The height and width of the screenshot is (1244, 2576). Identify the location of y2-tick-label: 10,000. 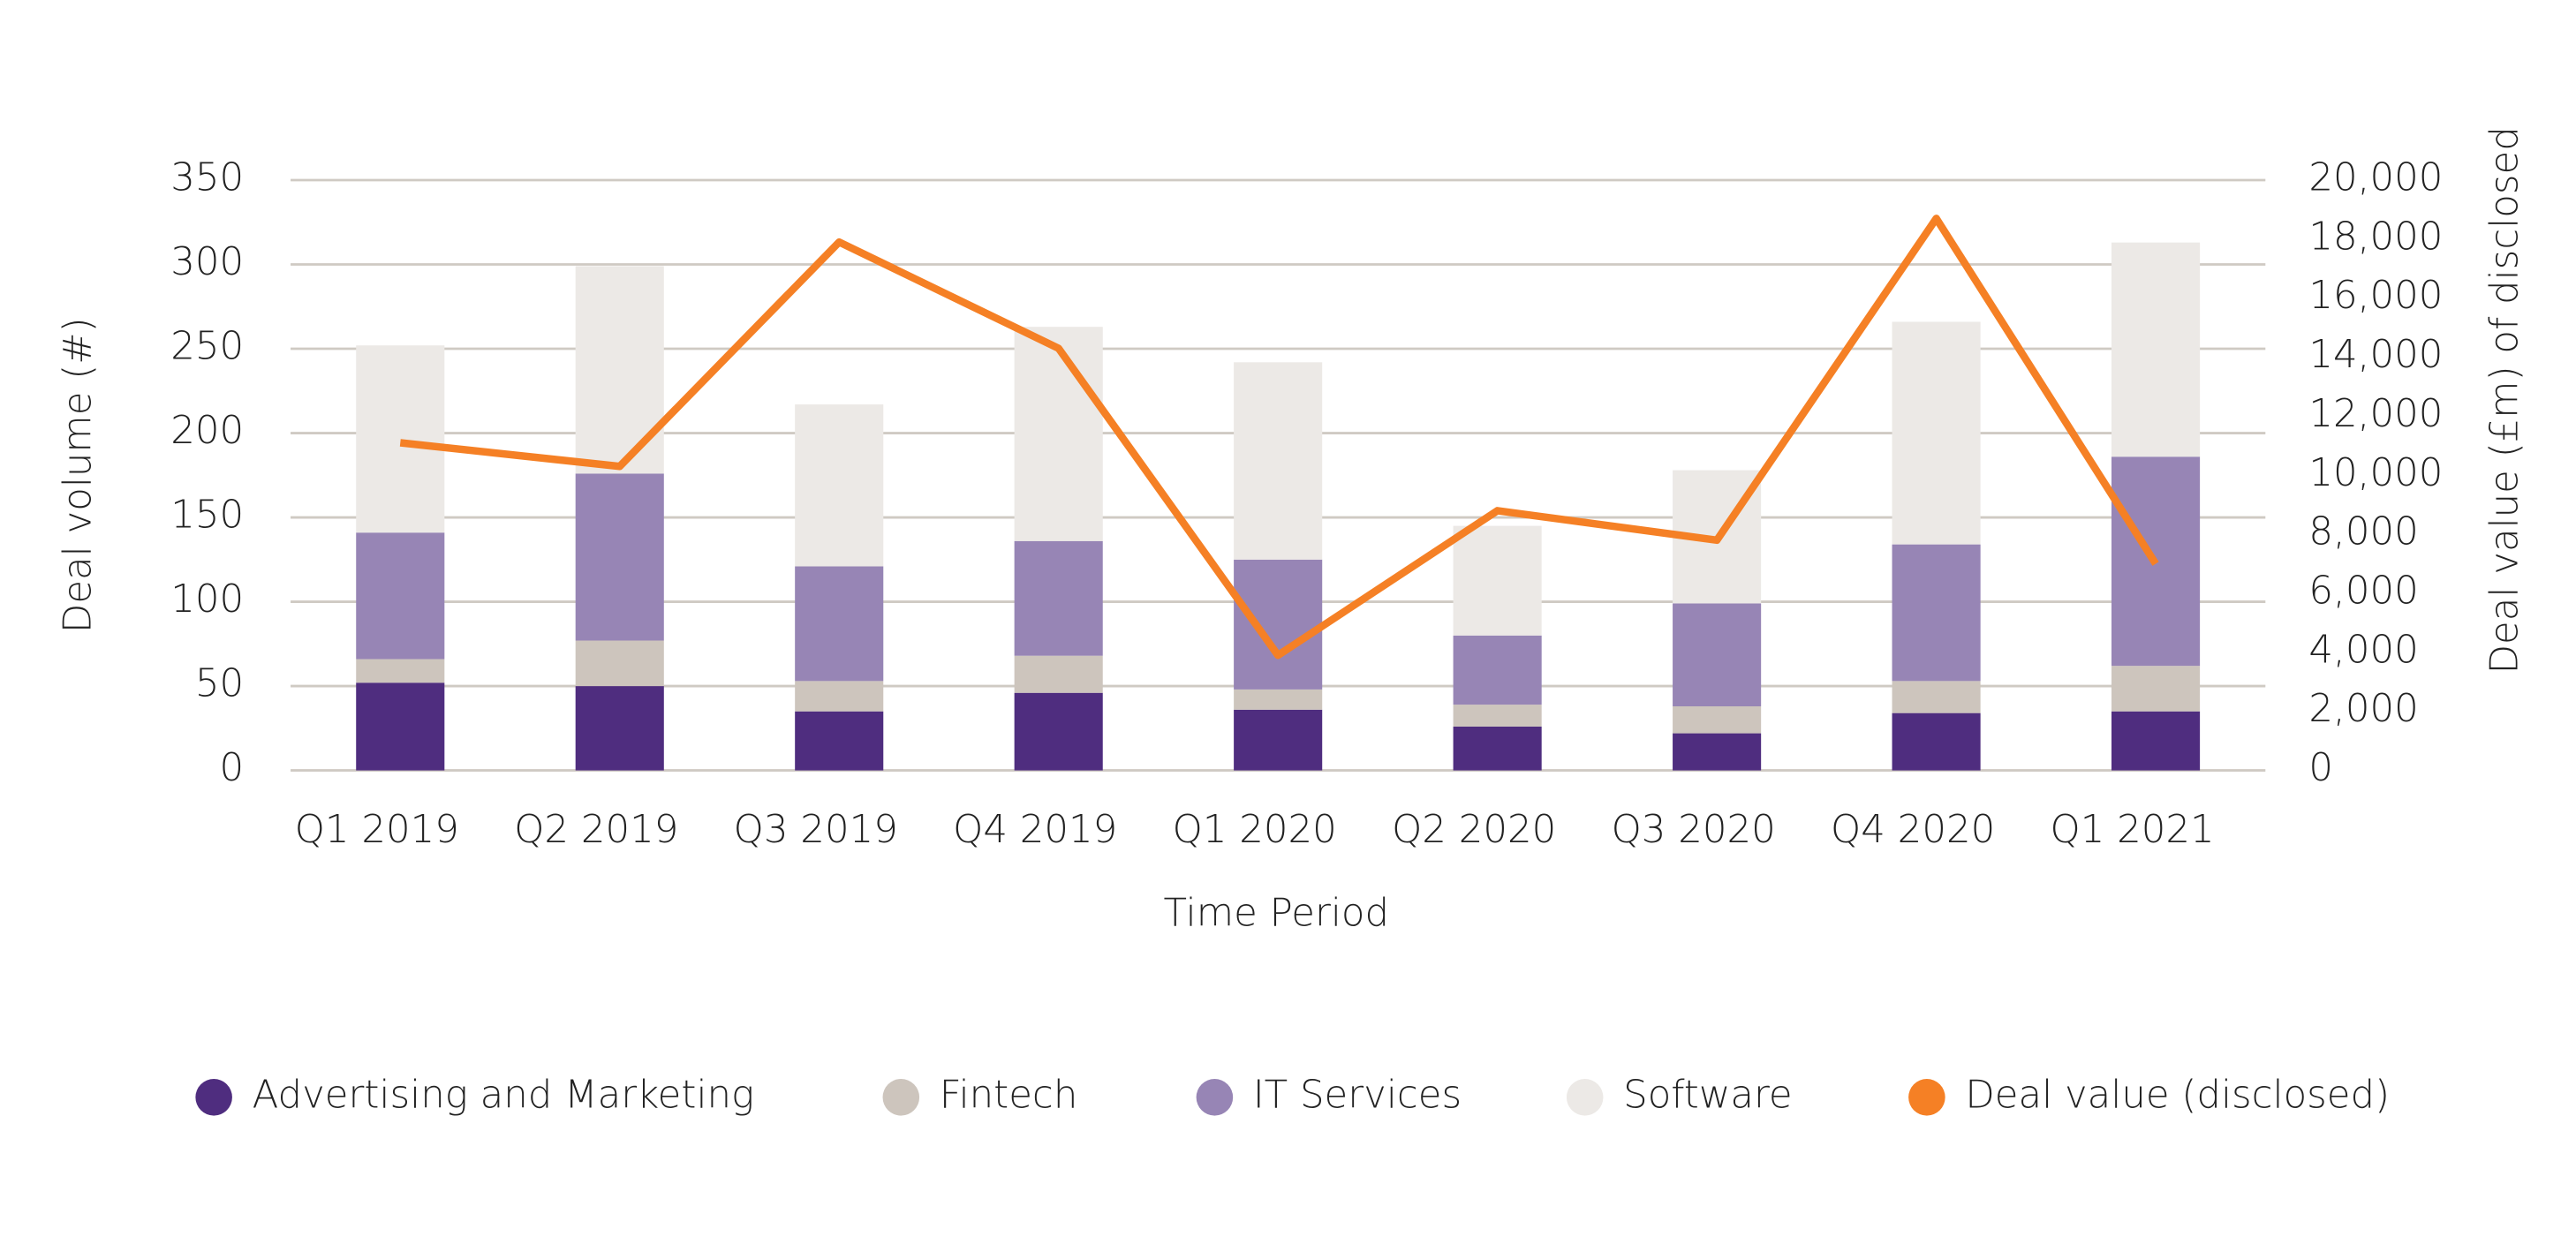
(2375, 473).